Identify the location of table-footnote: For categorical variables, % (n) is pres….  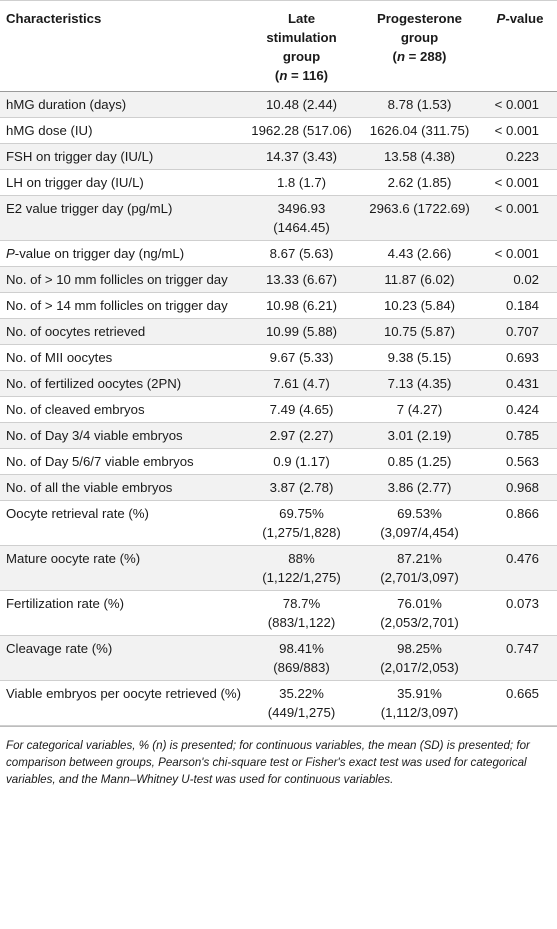
(278, 757).